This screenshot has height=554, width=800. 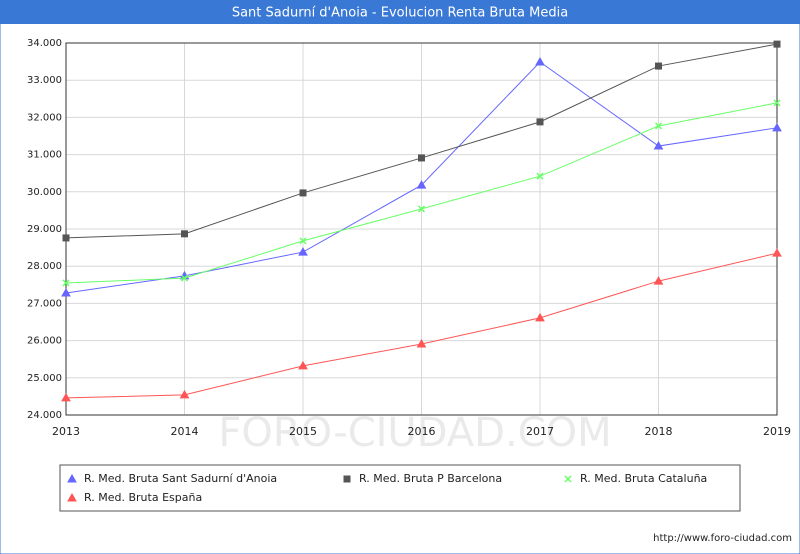 I want to click on title-bar, so click(x=400, y=12).